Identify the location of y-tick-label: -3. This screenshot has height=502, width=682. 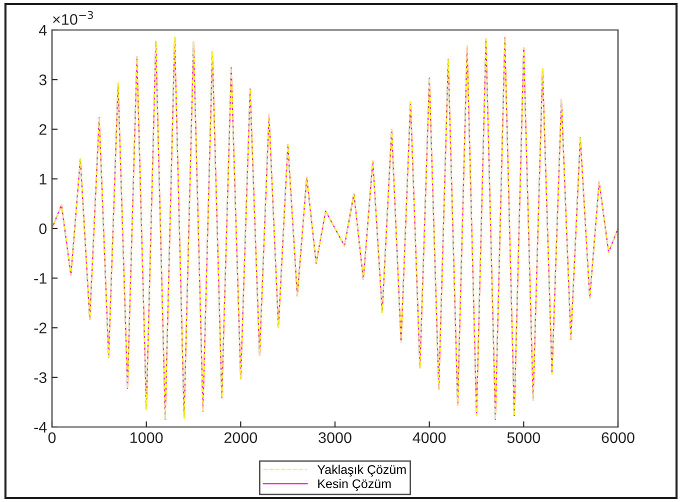
(40, 378).